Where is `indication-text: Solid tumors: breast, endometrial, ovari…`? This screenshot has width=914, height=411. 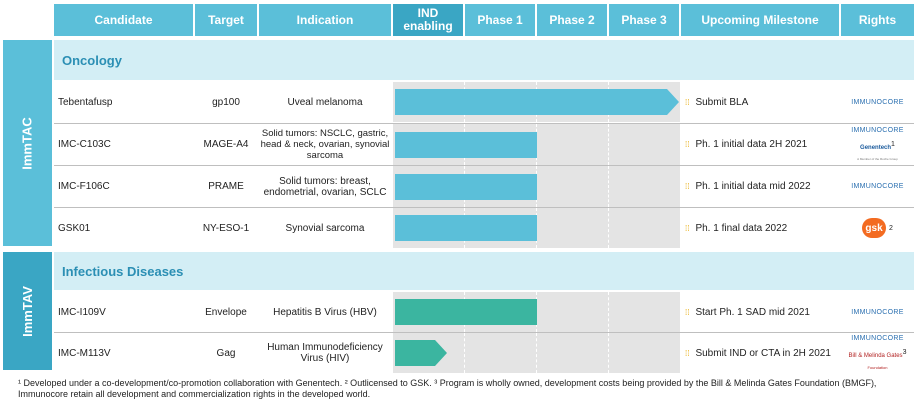
indication-text: Solid tumors: breast, endometrial, ovari… is located at coordinates (325, 186).